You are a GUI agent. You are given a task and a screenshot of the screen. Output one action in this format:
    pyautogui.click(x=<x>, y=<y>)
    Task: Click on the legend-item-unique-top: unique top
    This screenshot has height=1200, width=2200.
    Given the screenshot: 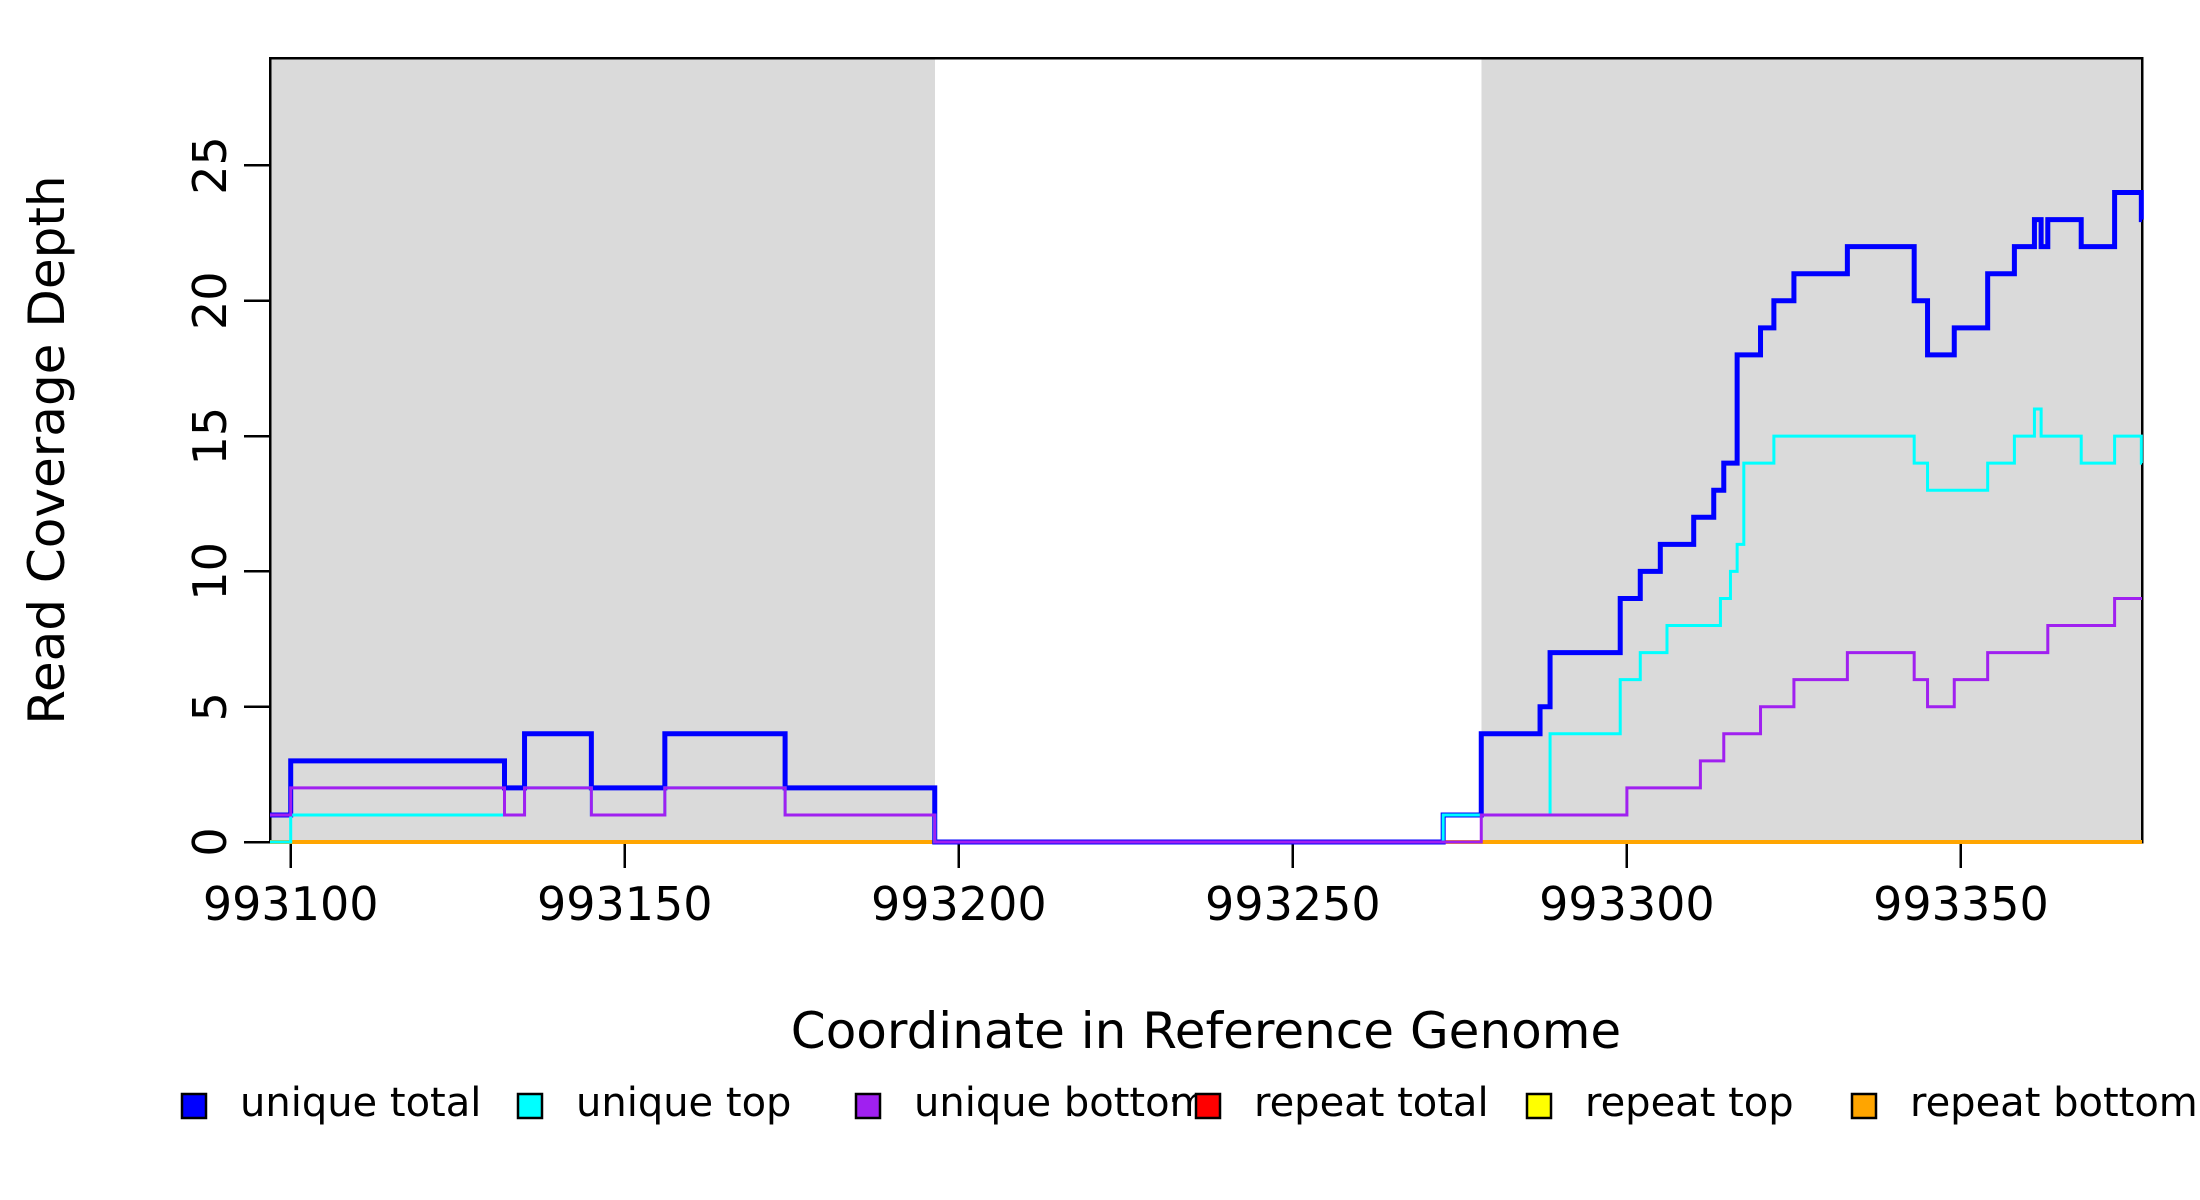 What is the action you would take?
    pyautogui.click(x=653, y=1103)
    